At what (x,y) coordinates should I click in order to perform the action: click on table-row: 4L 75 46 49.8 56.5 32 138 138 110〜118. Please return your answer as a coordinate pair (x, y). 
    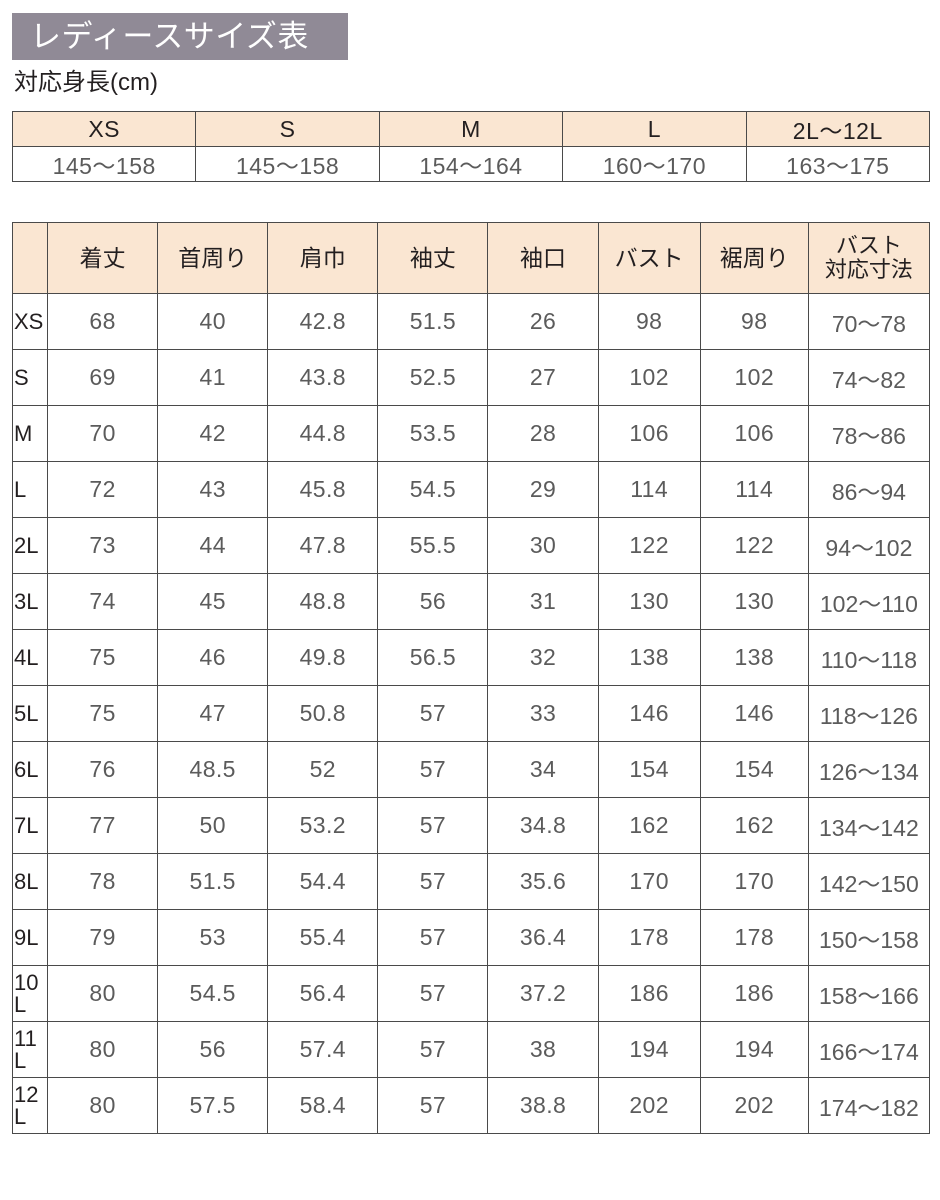
    Looking at the image, I should click on (471, 657).